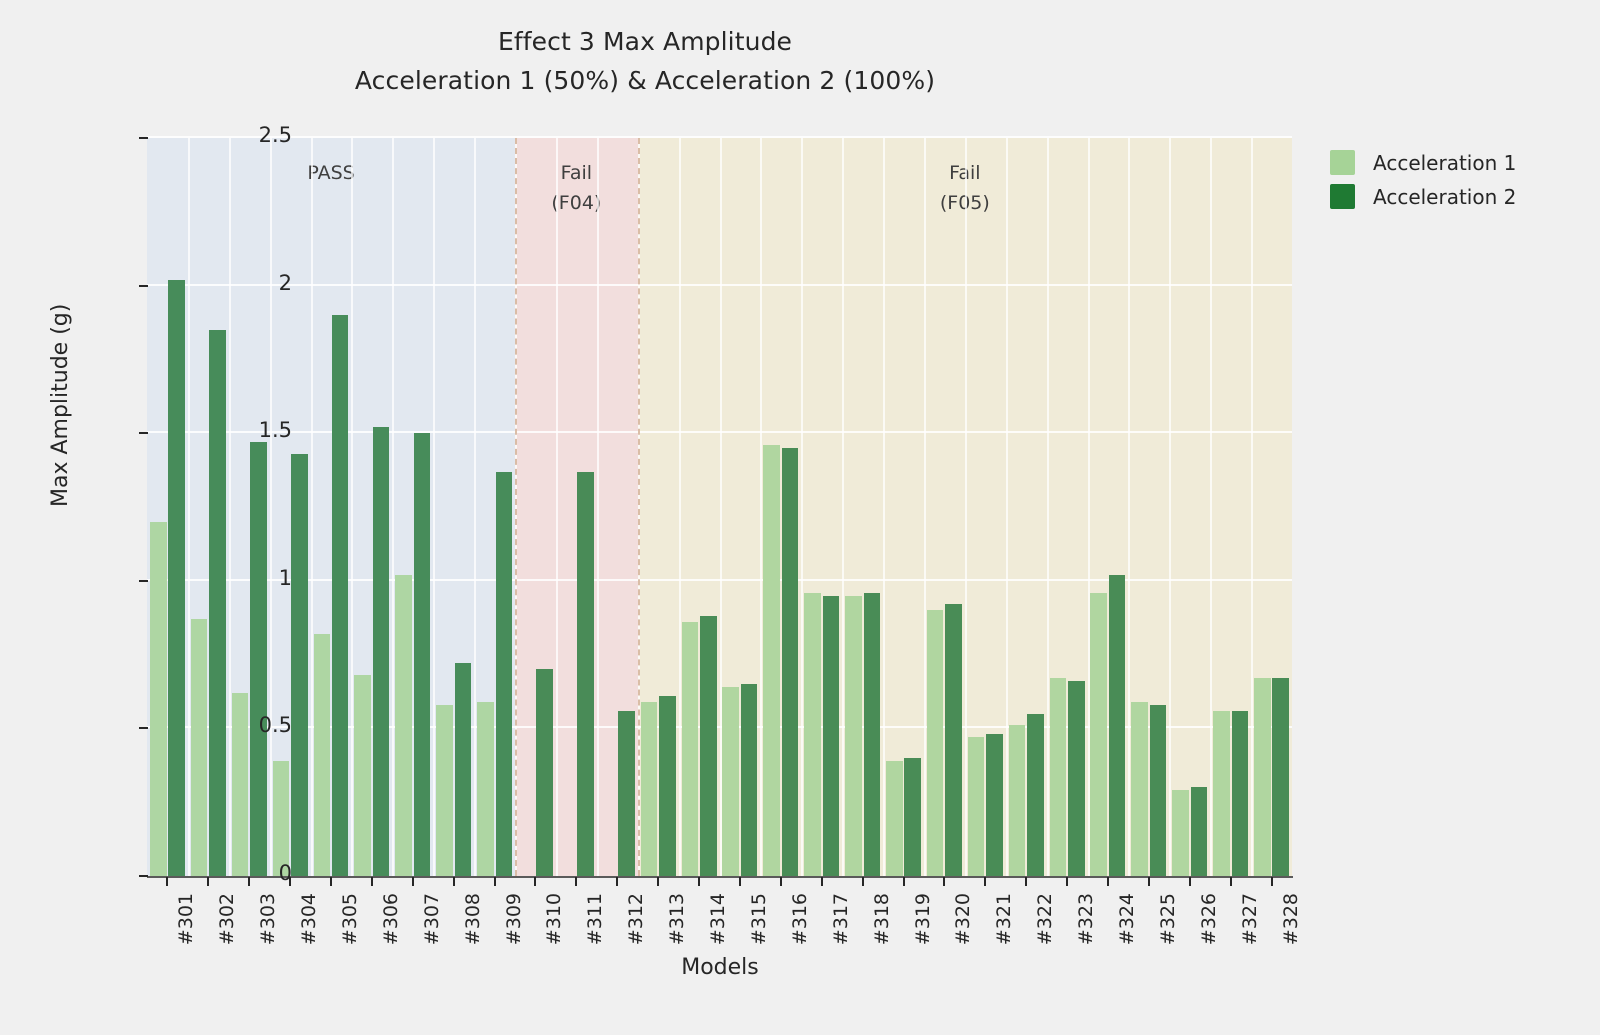 Image resolution: width=1600 pixels, height=1035 pixels. I want to click on x-tick-label: #312, so click(636, 919).